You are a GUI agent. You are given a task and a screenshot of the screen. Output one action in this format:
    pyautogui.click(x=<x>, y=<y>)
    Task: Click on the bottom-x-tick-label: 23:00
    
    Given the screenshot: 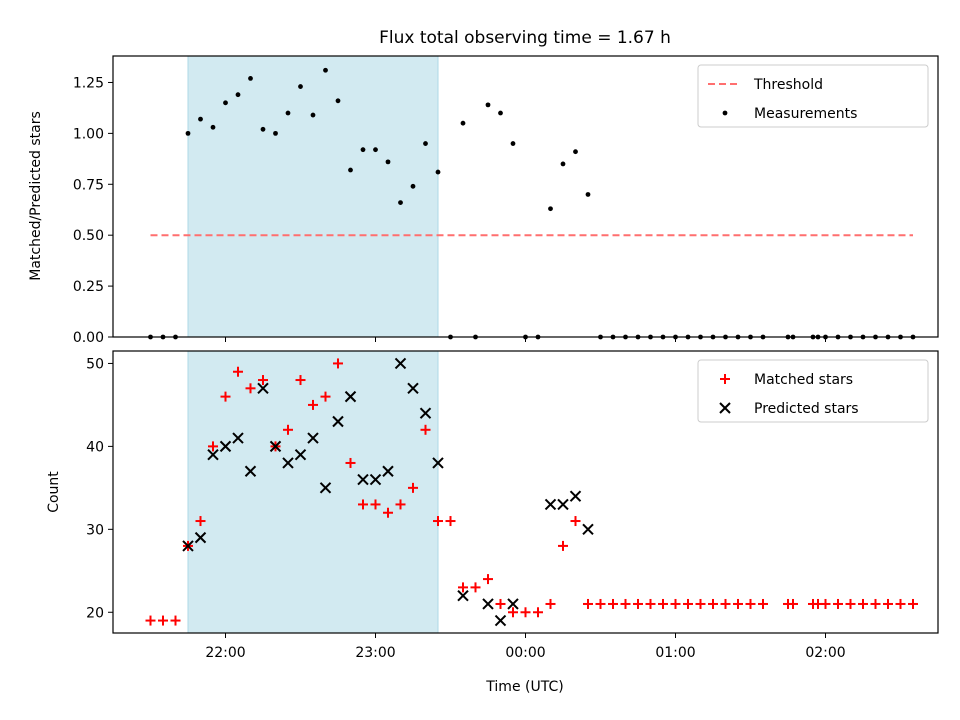 What is the action you would take?
    pyautogui.click(x=375, y=653)
    